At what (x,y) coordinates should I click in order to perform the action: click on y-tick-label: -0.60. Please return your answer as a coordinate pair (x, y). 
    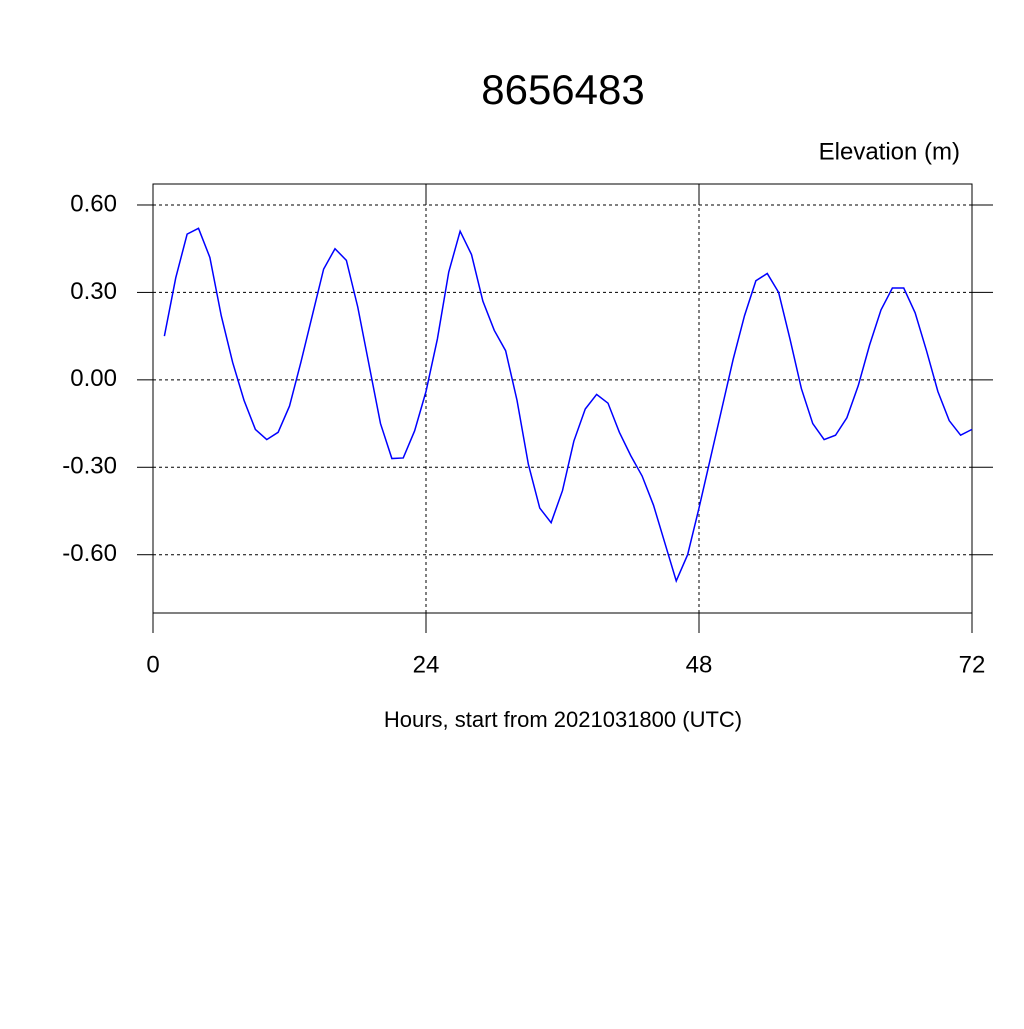
    Looking at the image, I should click on (89, 553).